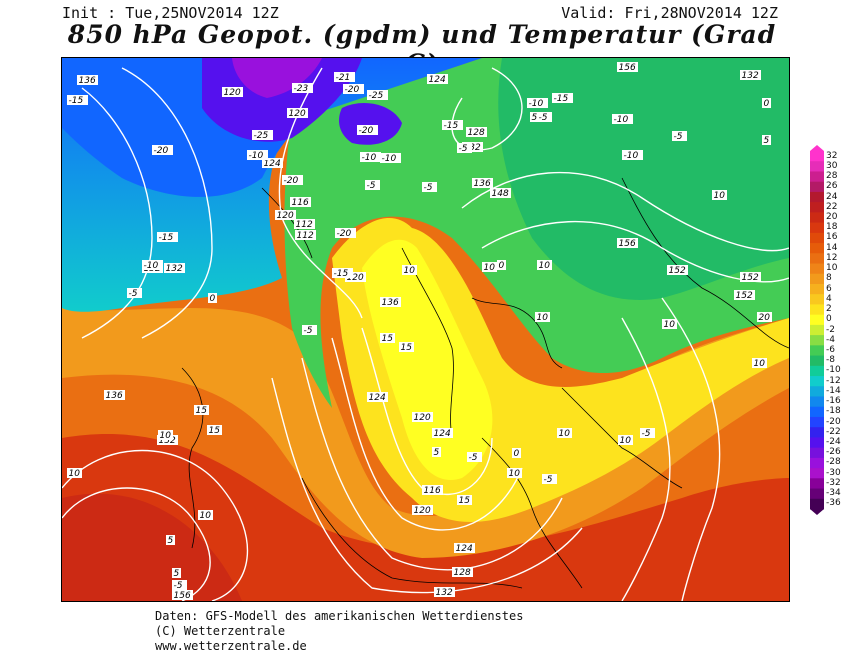 The image size is (850, 657). What do you see at coordinates (833, 493) in the screenshot?
I see `colorbar-label: -34` at bounding box center [833, 493].